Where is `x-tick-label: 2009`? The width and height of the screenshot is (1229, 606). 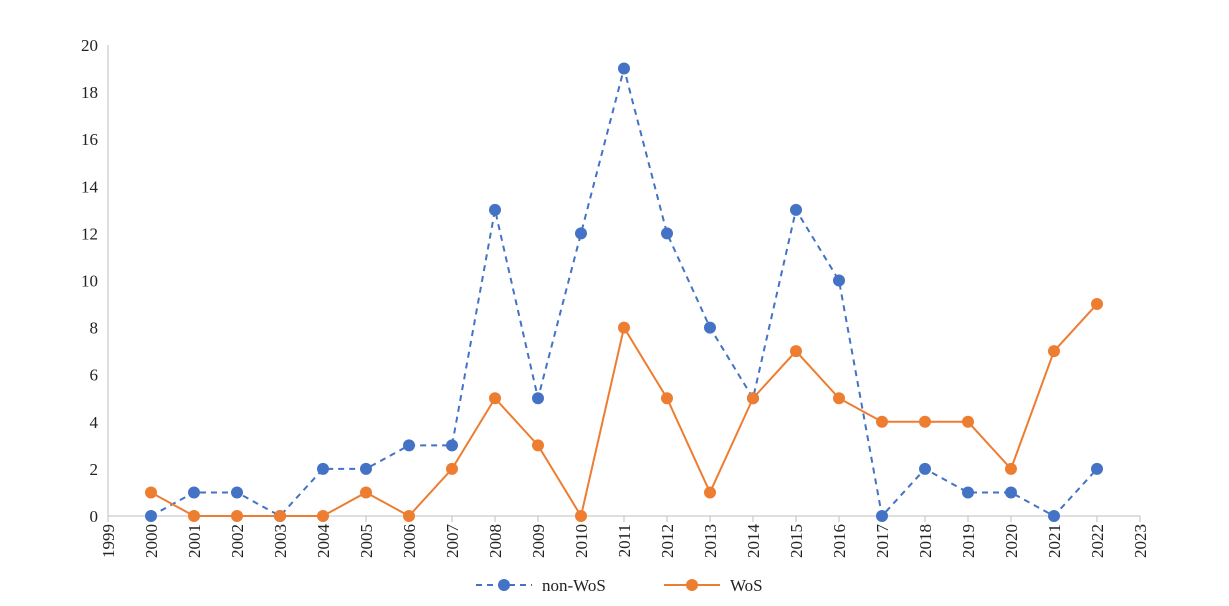 x-tick-label: 2009 is located at coordinates (538, 541).